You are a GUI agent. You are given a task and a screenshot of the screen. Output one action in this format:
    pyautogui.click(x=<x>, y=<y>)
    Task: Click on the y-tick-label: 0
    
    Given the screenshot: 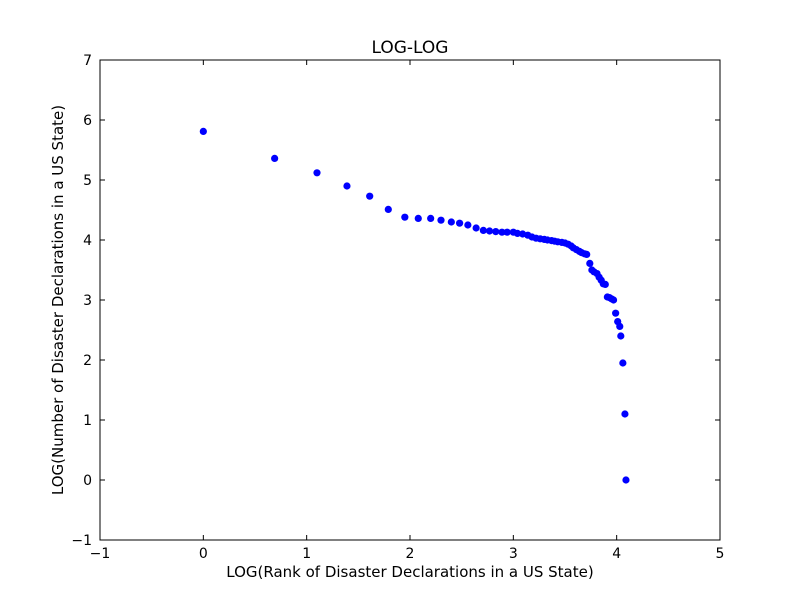 What is the action you would take?
    pyautogui.click(x=87, y=481)
    